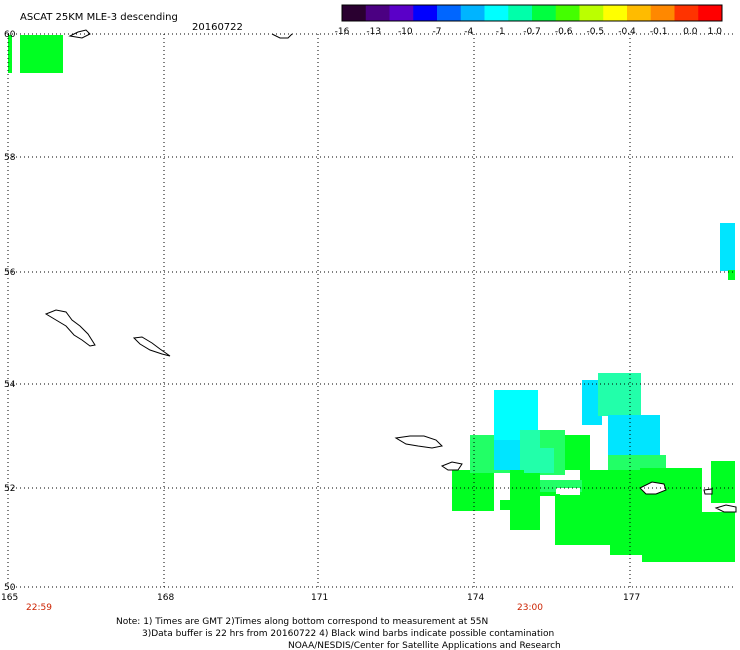 The height and width of the screenshot is (650, 740). Describe the element at coordinates (659, 32) in the screenshot. I see `colorbar-label: -0.1` at that location.